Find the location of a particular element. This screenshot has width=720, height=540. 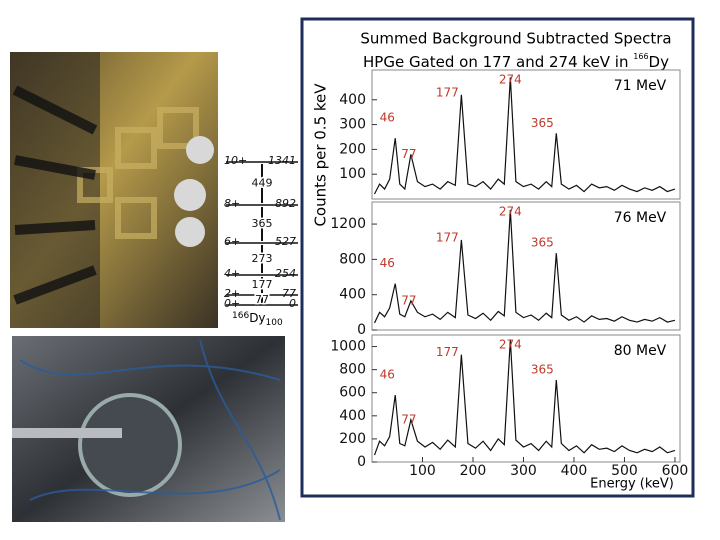

x-tick-label: 300 is located at coordinates (523, 471).